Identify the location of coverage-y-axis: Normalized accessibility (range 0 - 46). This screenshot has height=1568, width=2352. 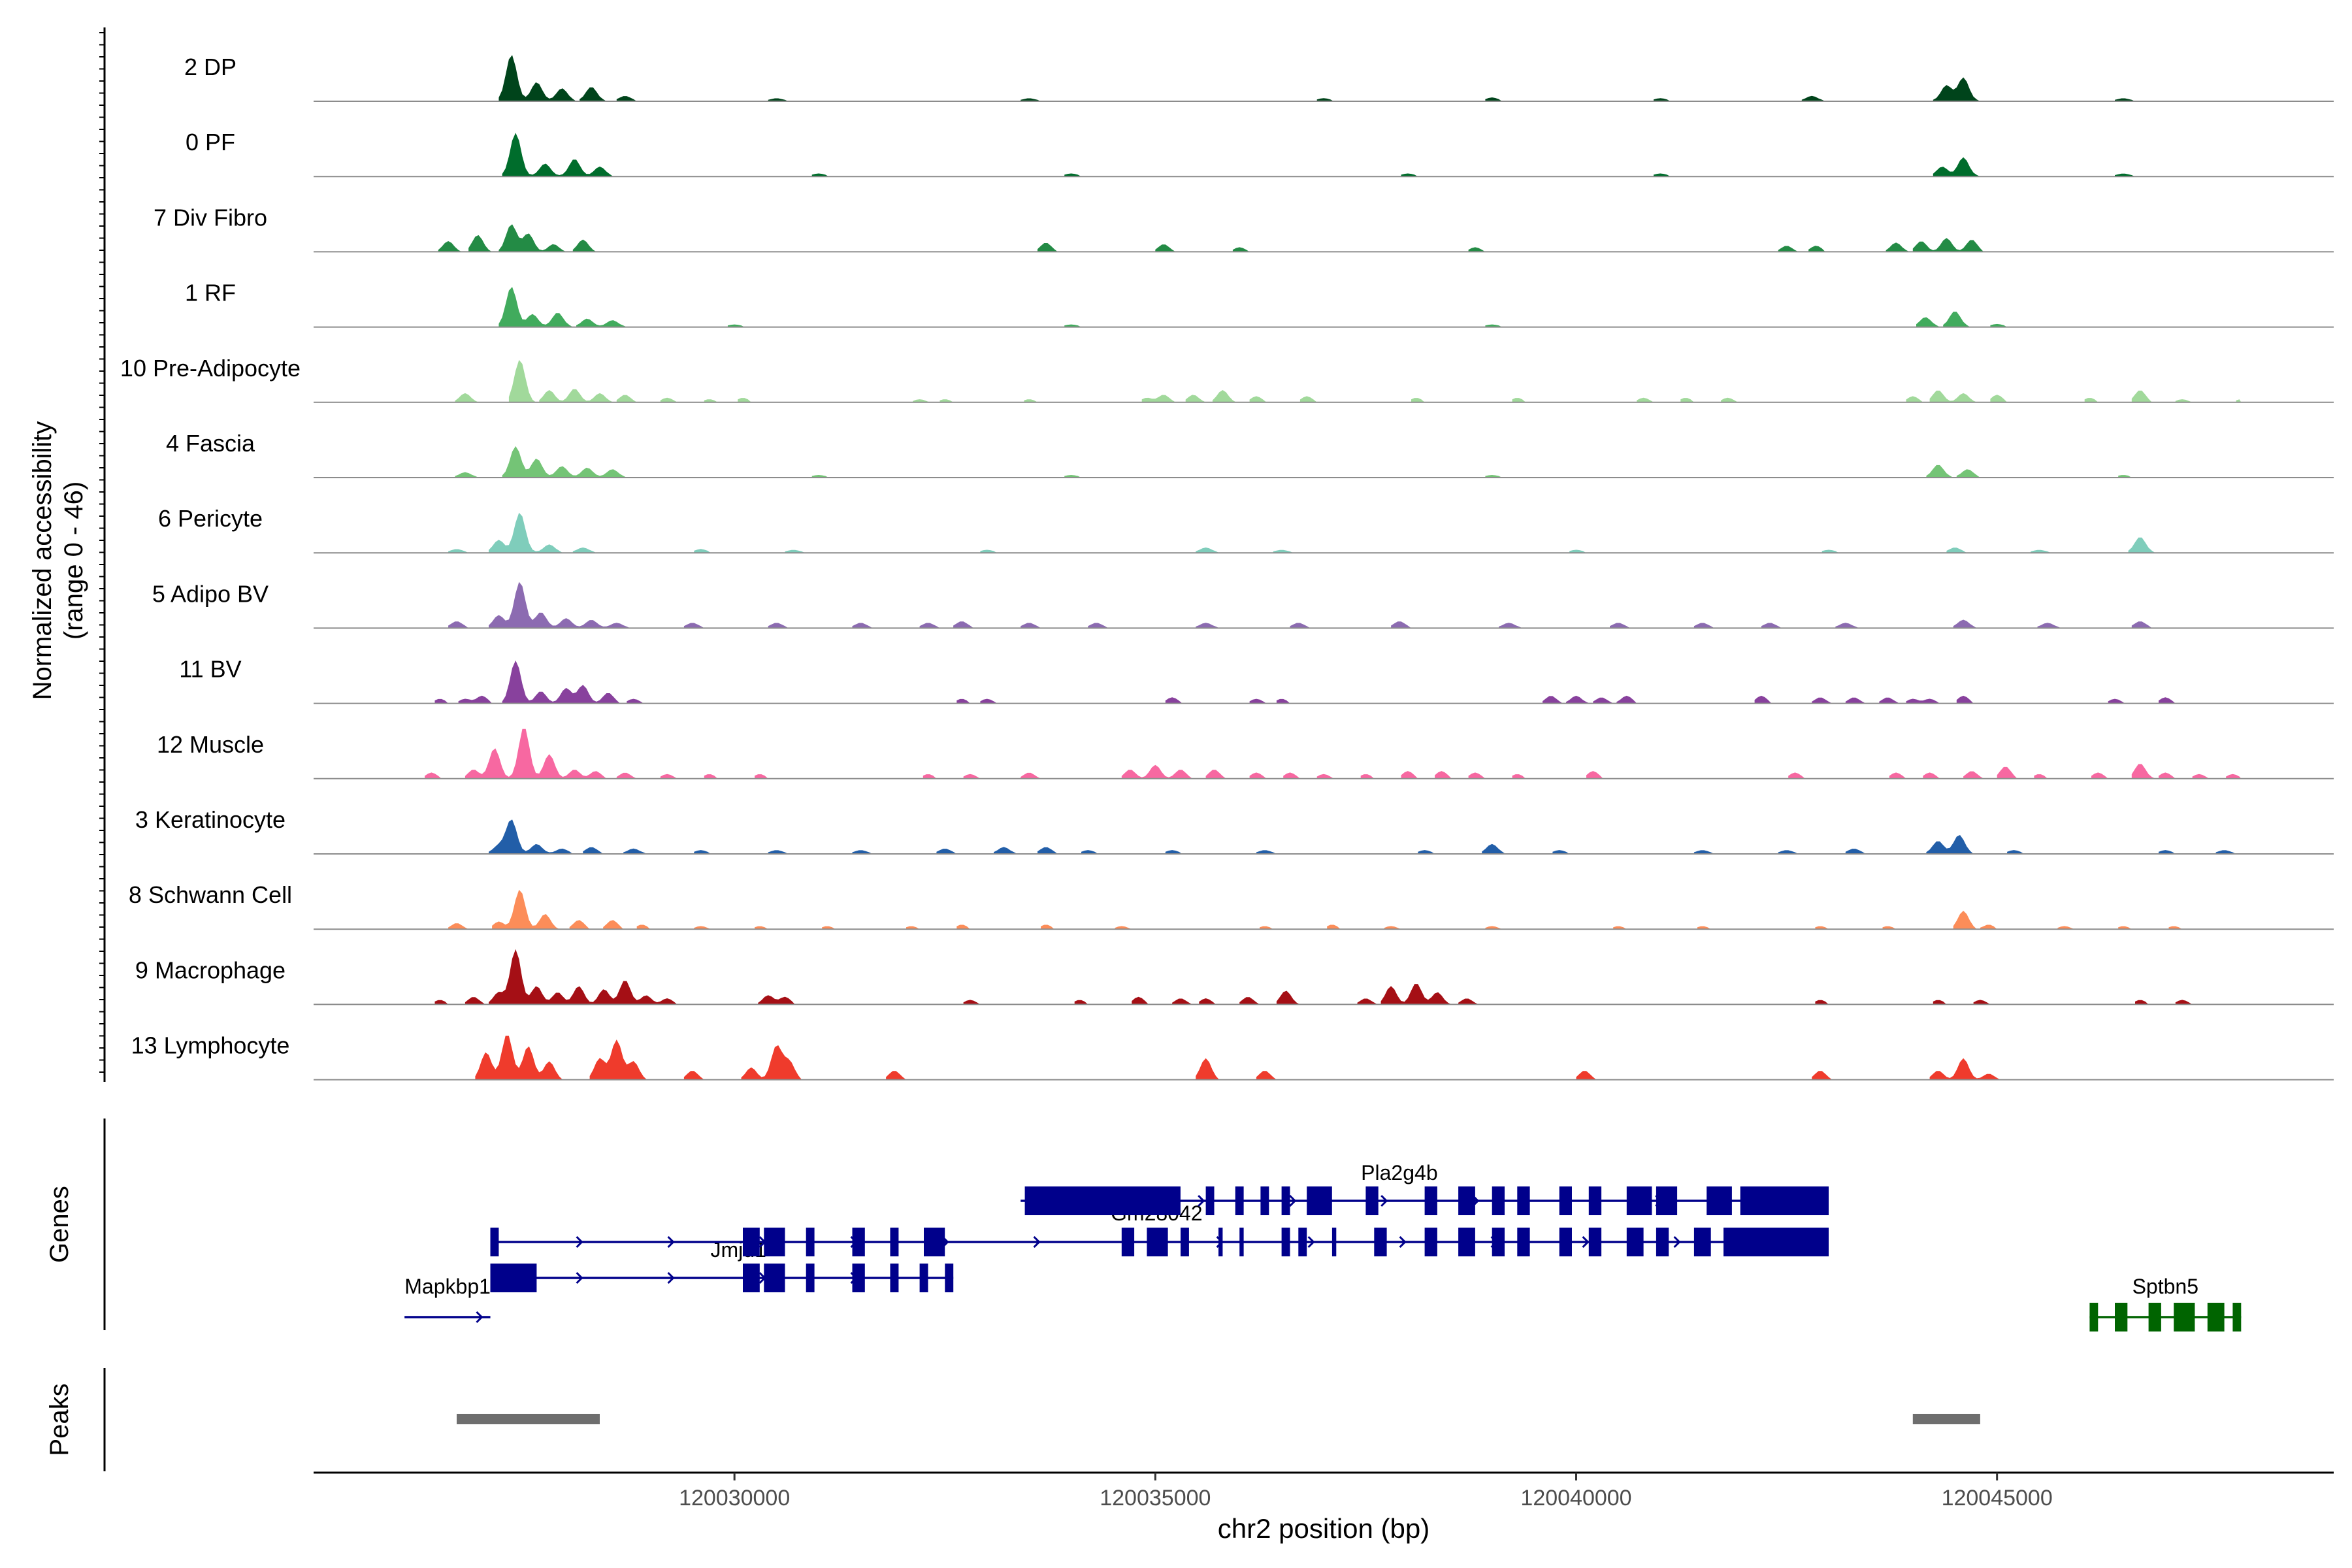
(67, 554).